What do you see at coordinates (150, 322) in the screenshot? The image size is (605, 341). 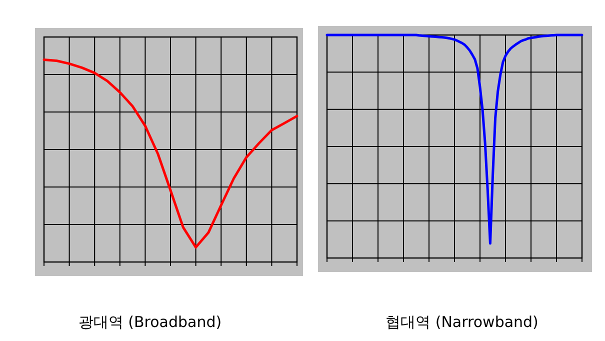 I see `text: 광대역 (Broadband)` at bounding box center [150, 322].